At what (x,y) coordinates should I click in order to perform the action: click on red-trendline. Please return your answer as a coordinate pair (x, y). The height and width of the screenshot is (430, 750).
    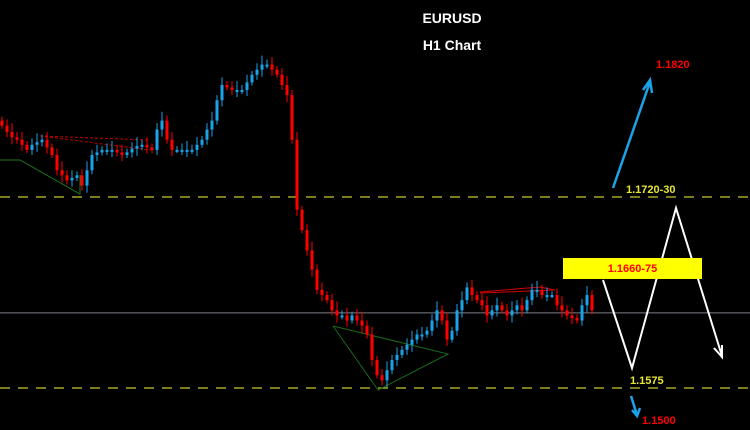
    Looking at the image, I should click on (95, 138).